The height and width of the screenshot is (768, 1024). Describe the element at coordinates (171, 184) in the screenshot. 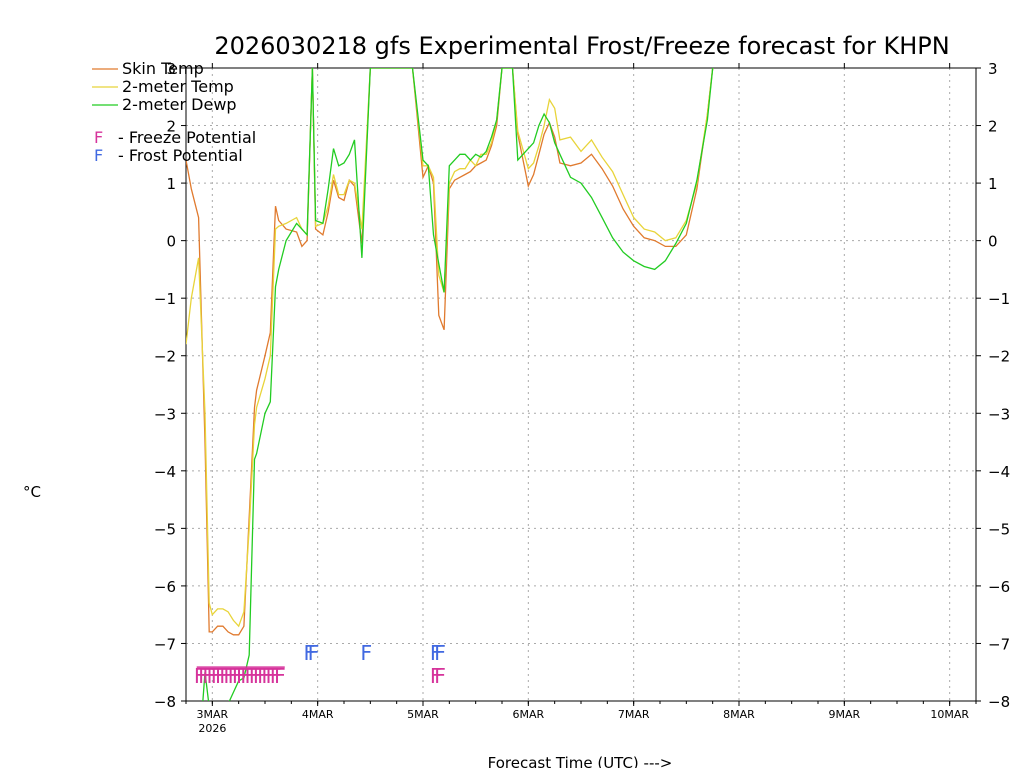

I see `y-tick-label-left: 1` at that location.